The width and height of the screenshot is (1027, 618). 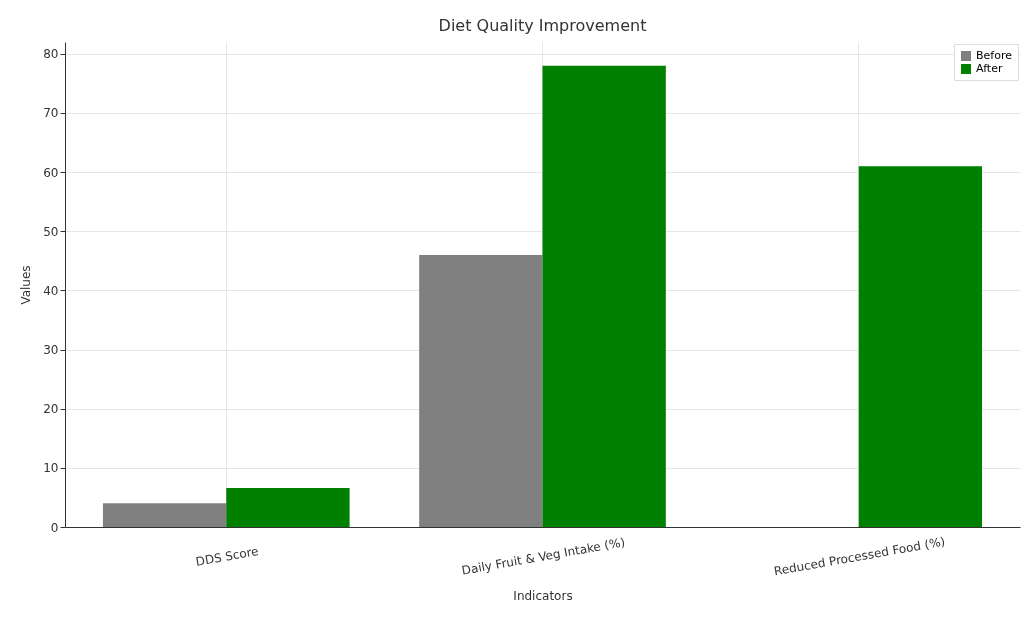 I want to click on y-tick-label: 30, so click(x=51, y=350).